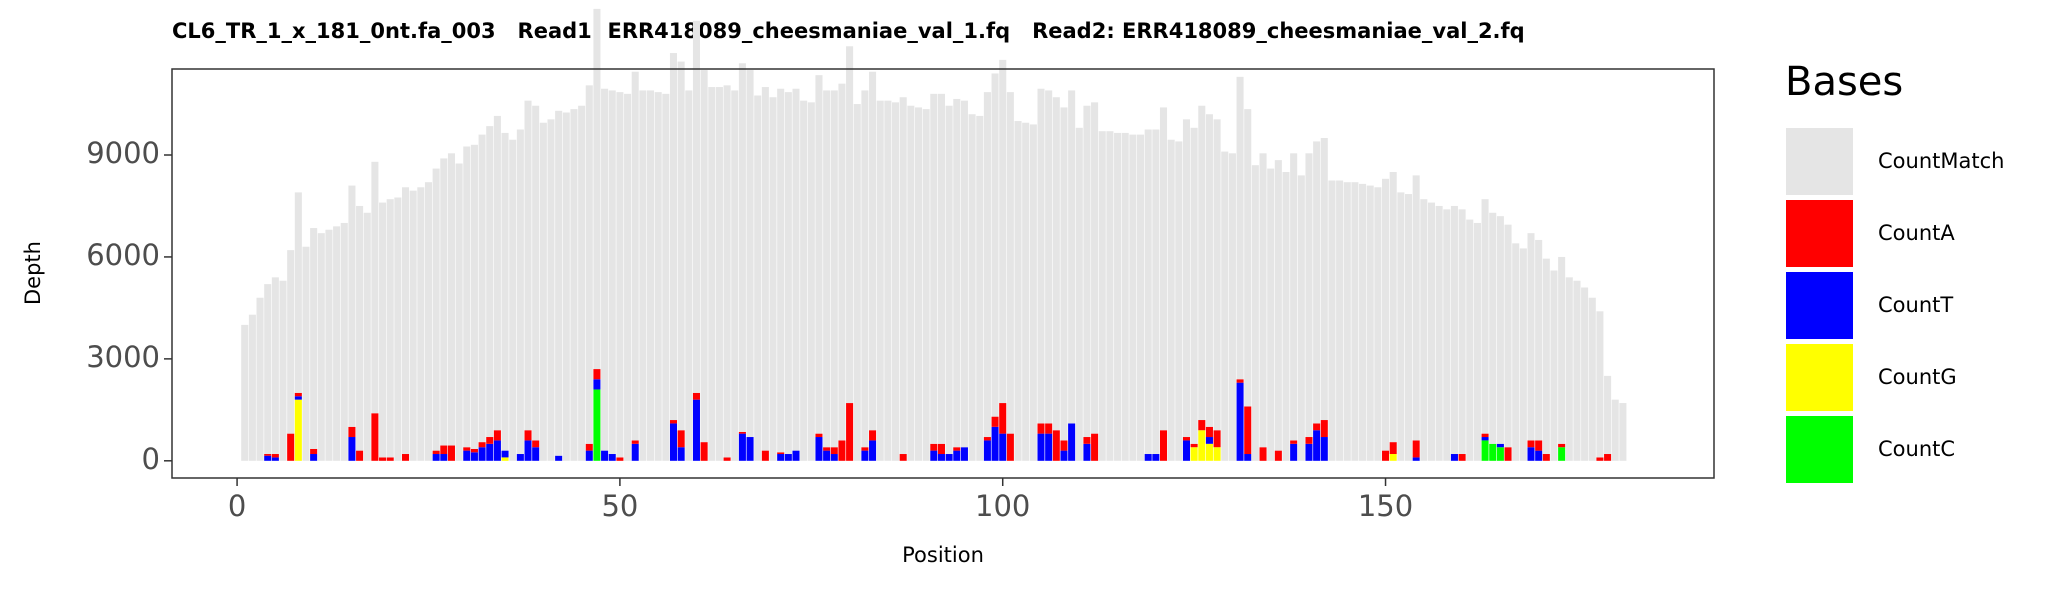  I want to click on x-tick-label: 100, so click(1002, 506).